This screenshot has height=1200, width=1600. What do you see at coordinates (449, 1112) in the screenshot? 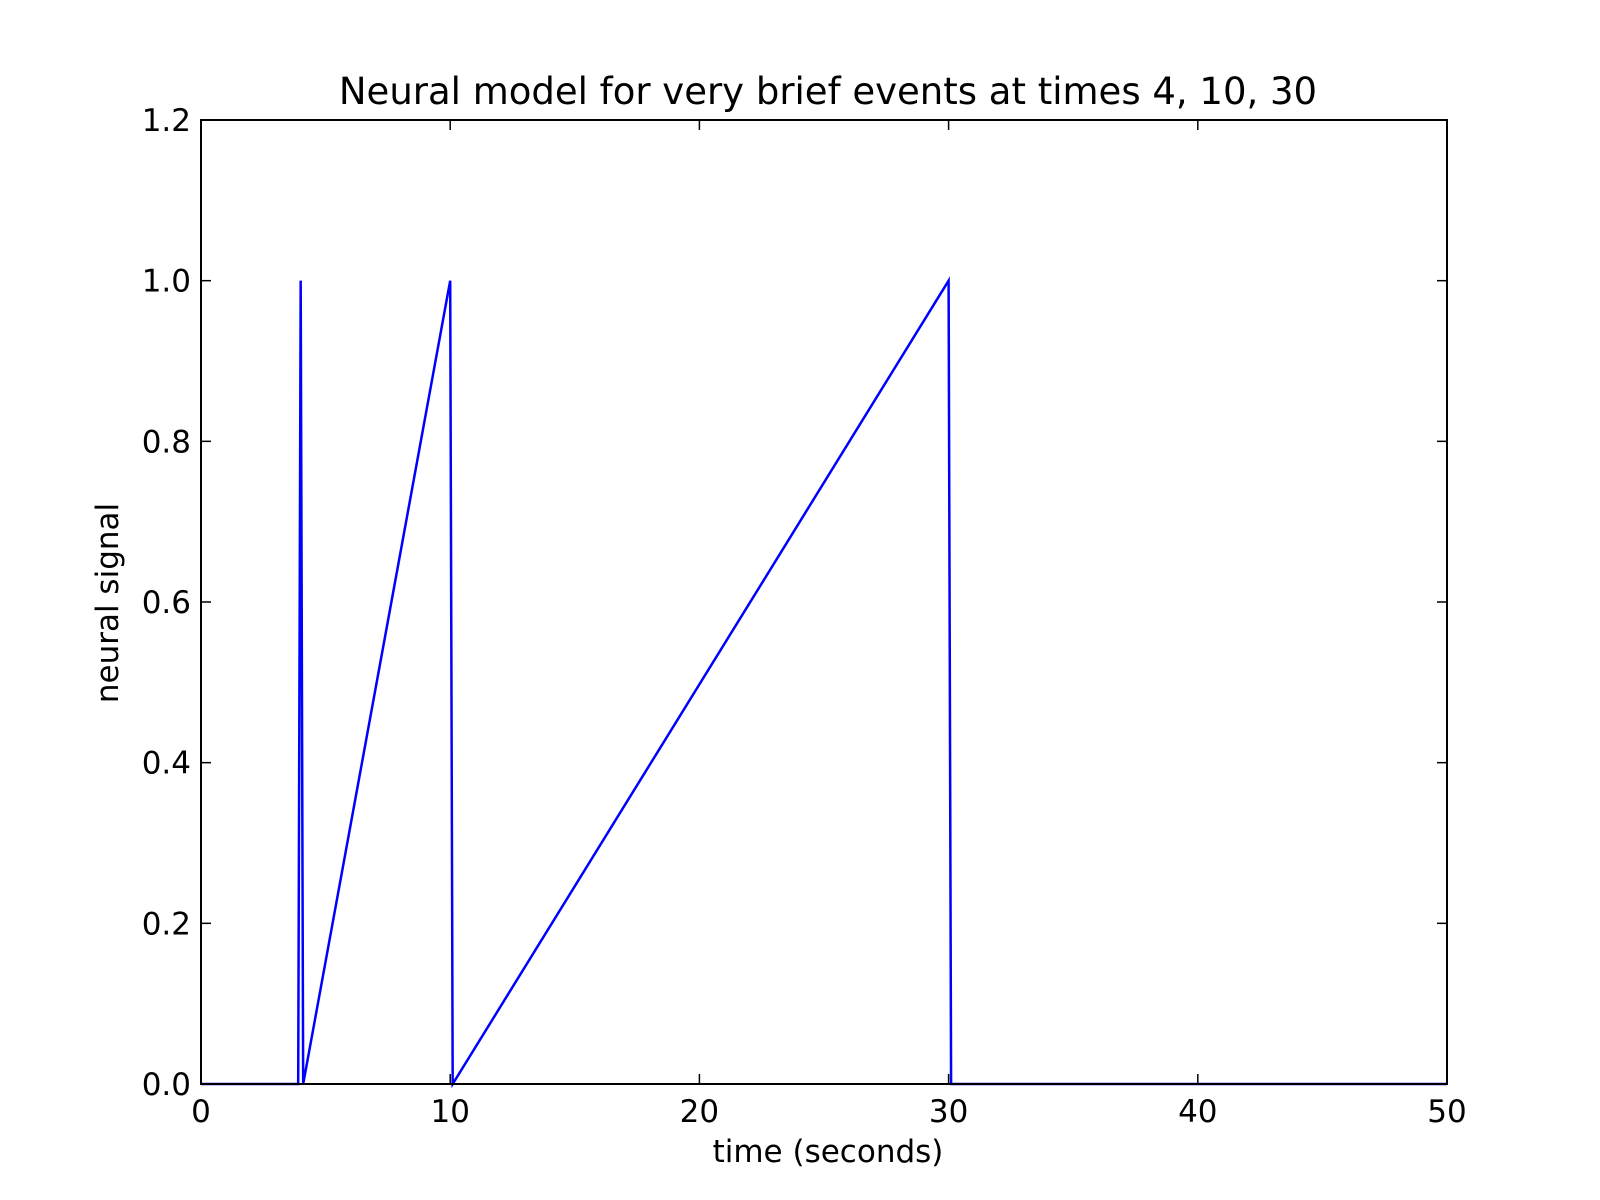
I see `x-tick-label: 10` at bounding box center [449, 1112].